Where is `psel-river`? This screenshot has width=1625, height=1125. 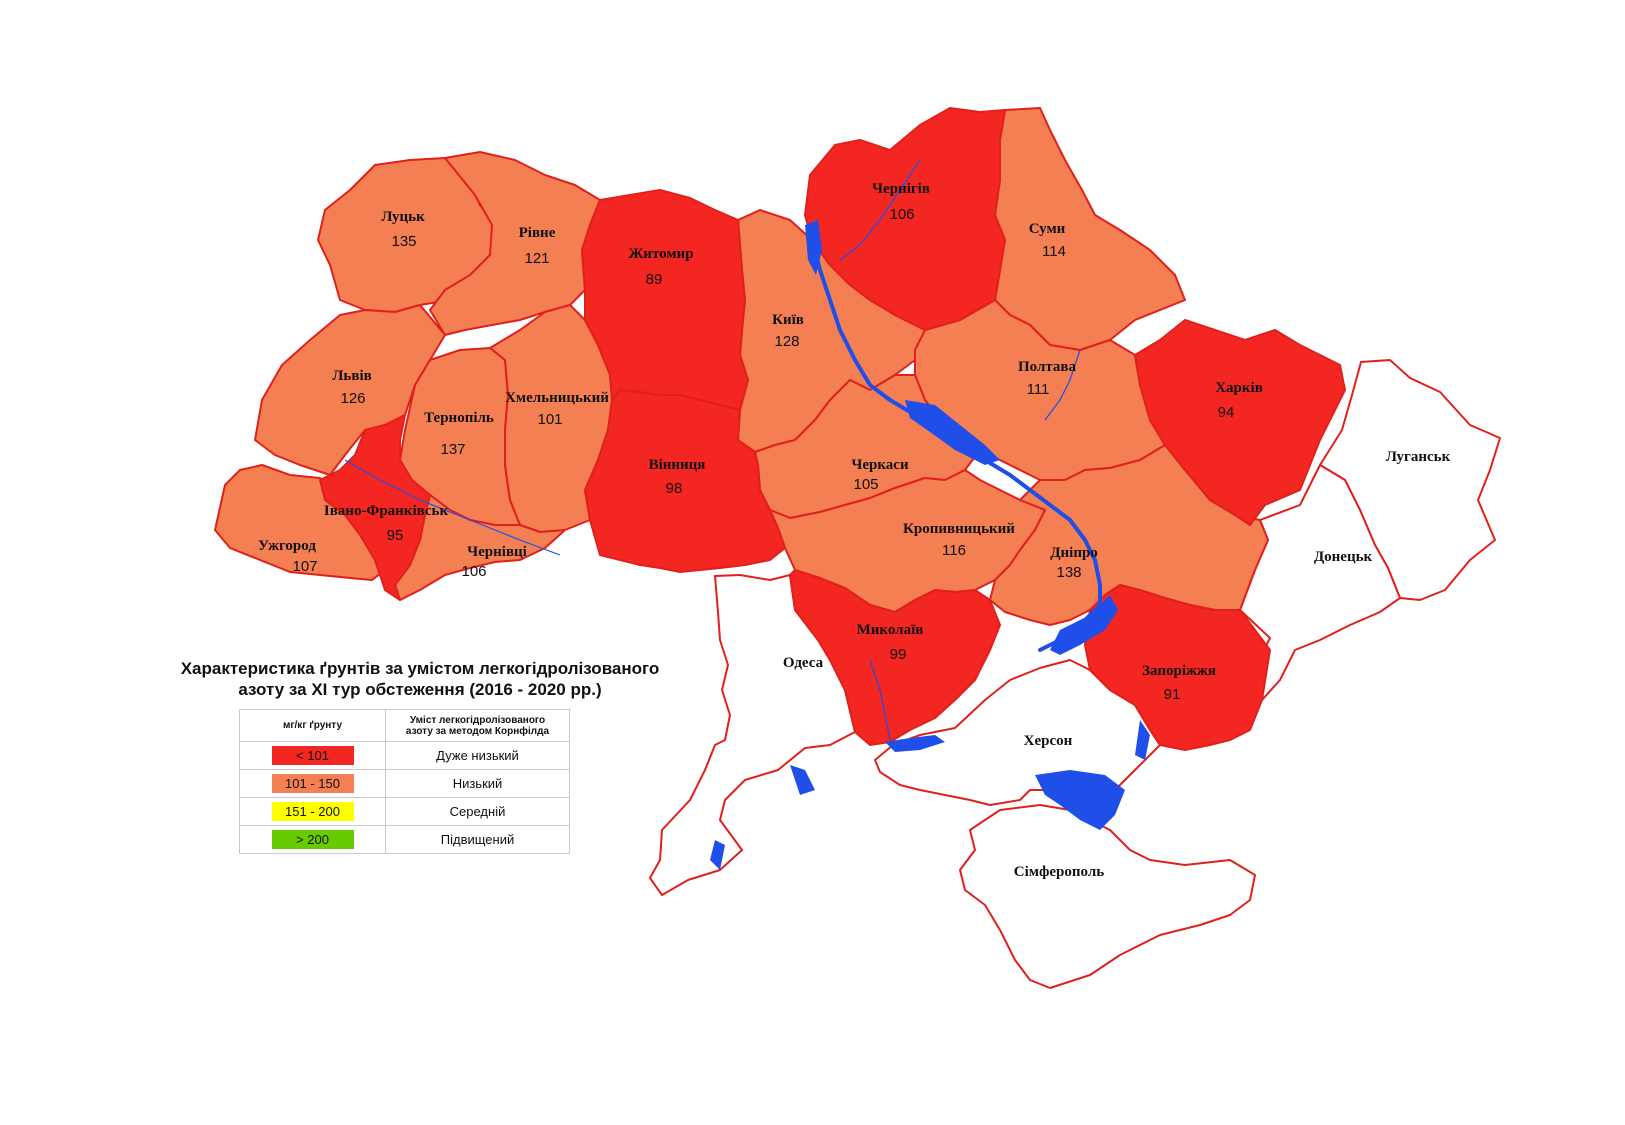
psel-river is located at coordinates (1062, 385).